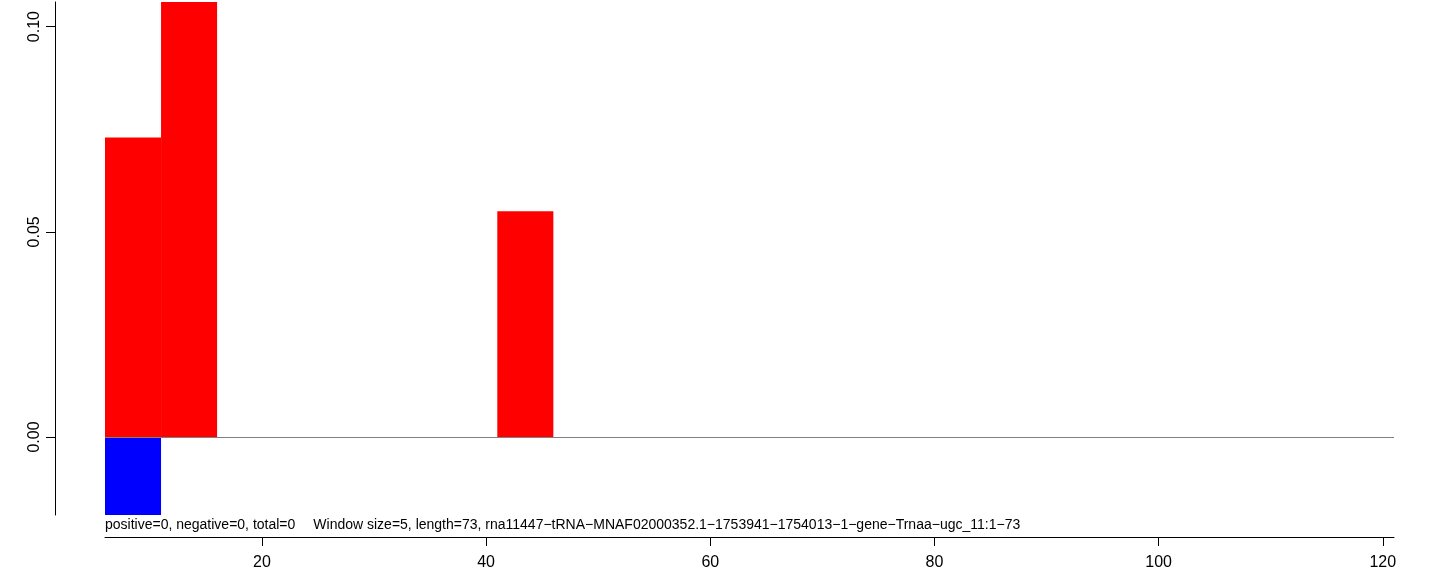  Describe the element at coordinates (667, 524) in the screenshot. I see `text: Window size=5, length=73, rna11447−tRNA−MNAF02000352.1−1753941−1754013−1−gene−Trnaa−ugc_11:1−73` at that location.